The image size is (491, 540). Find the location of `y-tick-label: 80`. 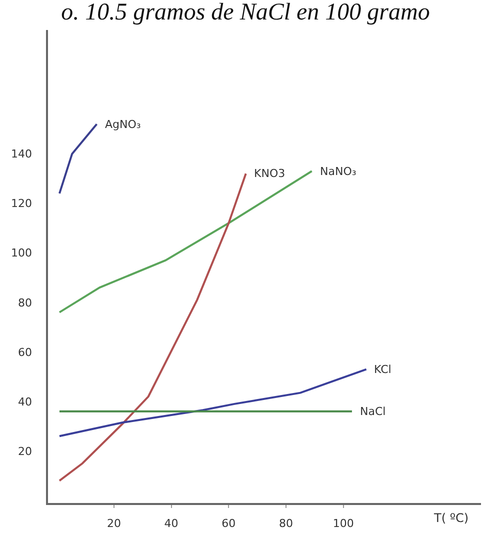

y-tick-label: 80 is located at coordinates (25, 303).